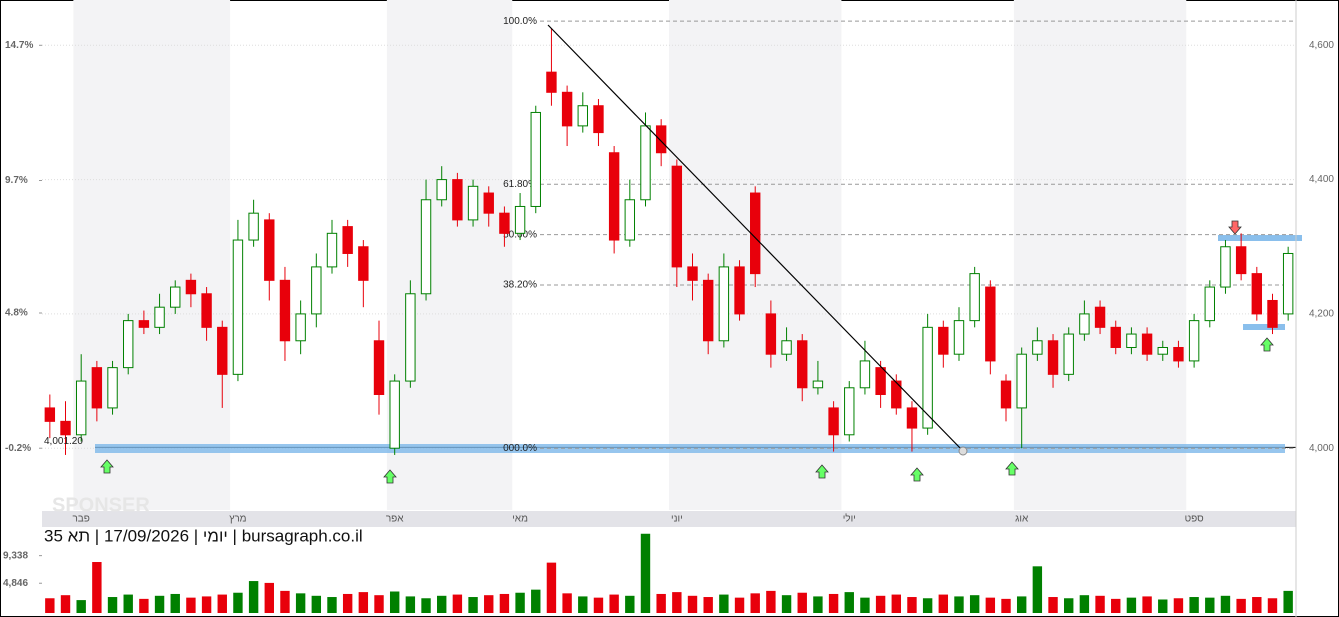  What do you see at coordinates (1321, 45) in the screenshot?
I see `y-tick-label: 4,600` at bounding box center [1321, 45].